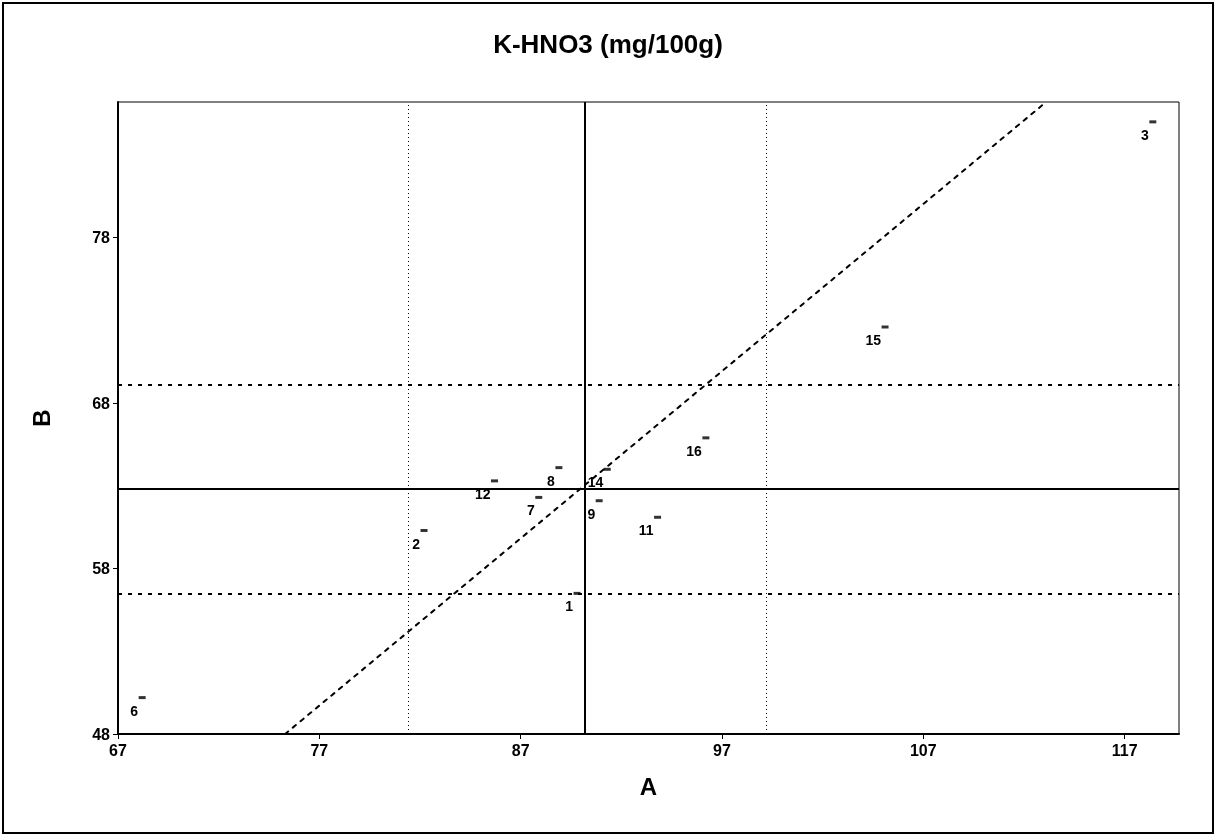 This screenshot has width=1220, height=840. Describe the element at coordinates (319, 750) in the screenshot. I see `x-tick-label: 77` at that location.